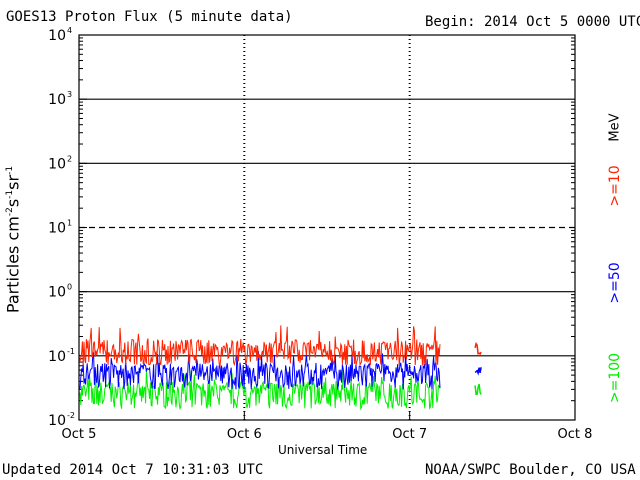  I want to click on x-tick-label-1: Oct 6, so click(244, 434).